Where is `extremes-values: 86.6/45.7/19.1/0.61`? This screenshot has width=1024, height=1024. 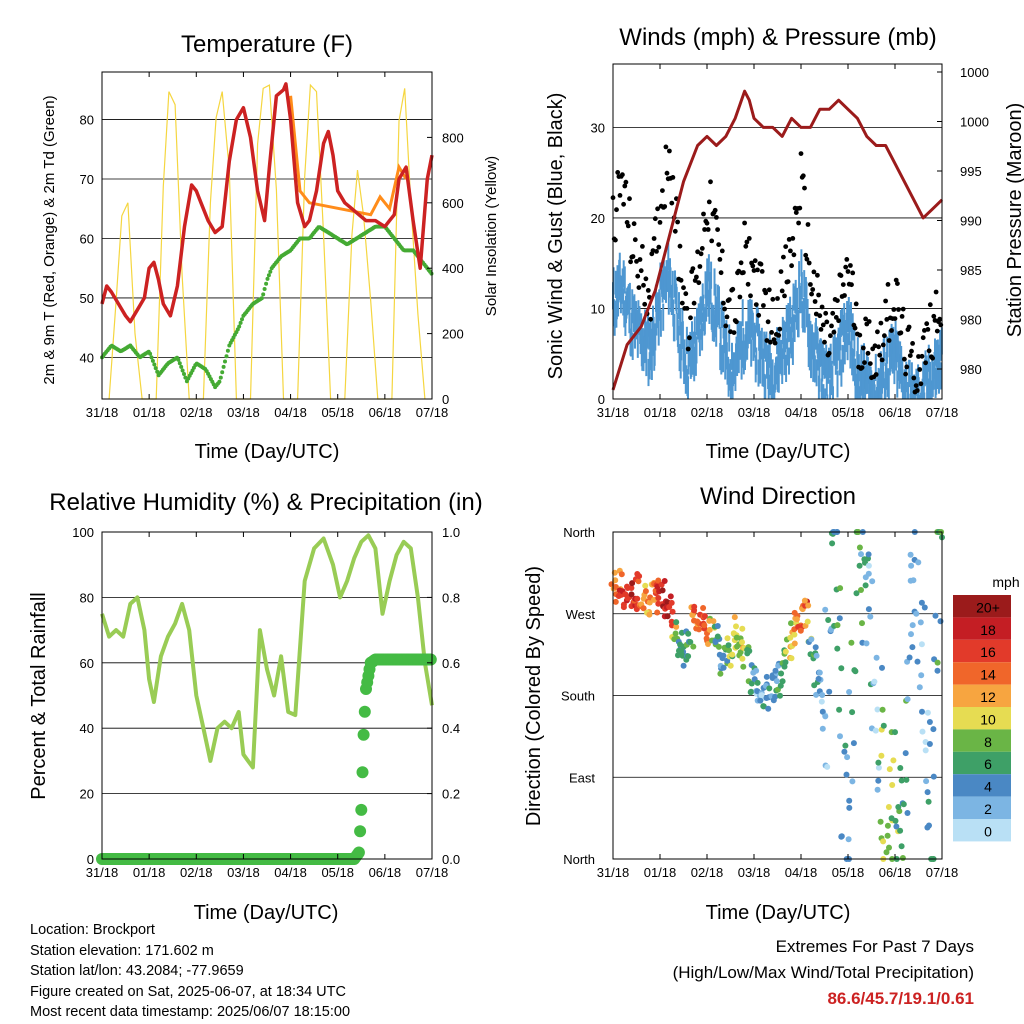 extremes-values: 86.6/45.7/19.1/0.61 is located at coordinates (900, 998).